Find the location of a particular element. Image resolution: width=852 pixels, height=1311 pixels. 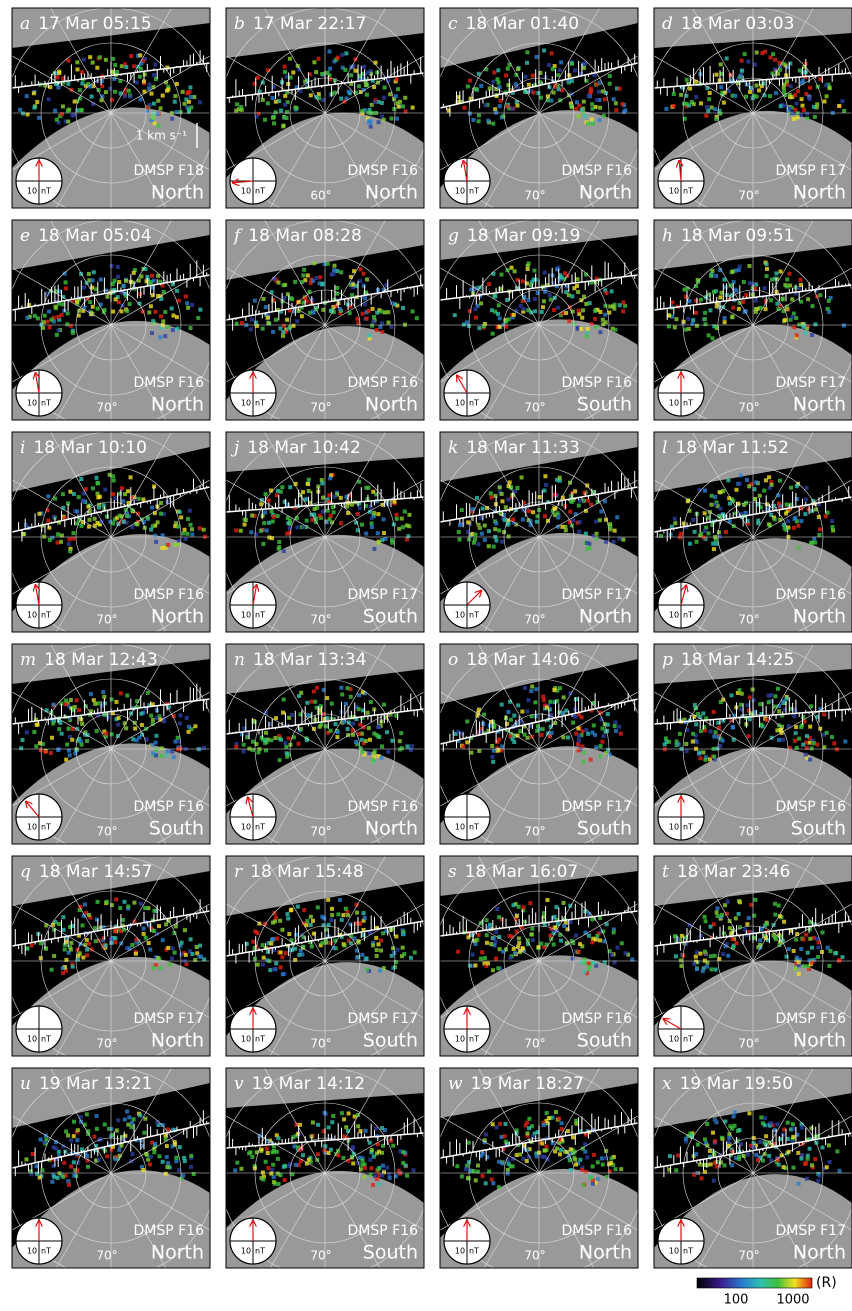

compass-value: 10 is located at coordinates (246, 827).